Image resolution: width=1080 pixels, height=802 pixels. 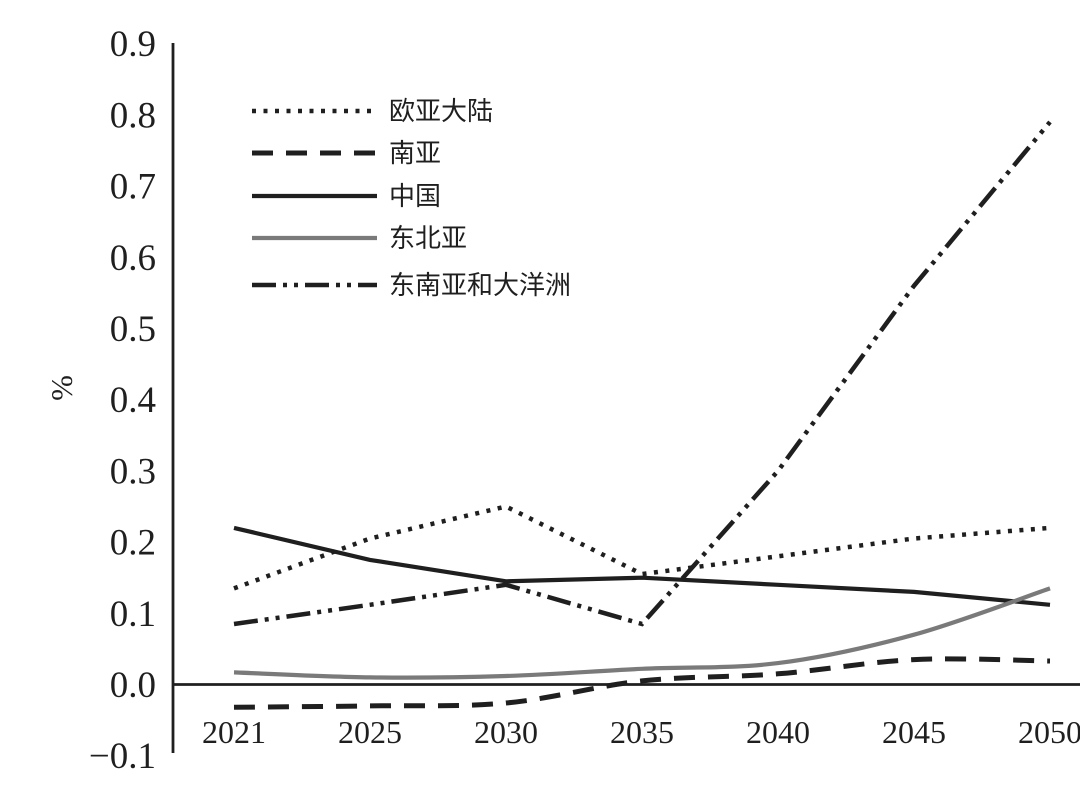 What do you see at coordinates (133, 614) in the screenshot?
I see `y-tick-label: 0.1` at bounding box center [133, 614].